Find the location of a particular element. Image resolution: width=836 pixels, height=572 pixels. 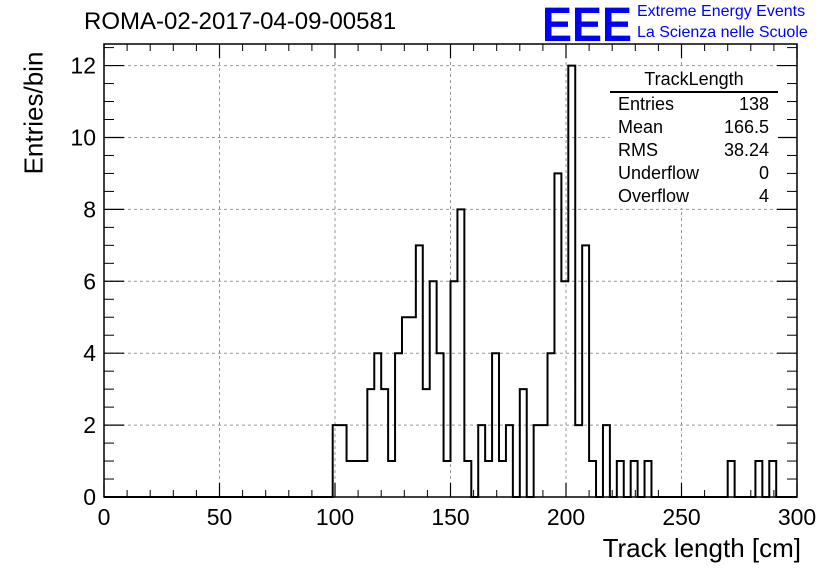

y-tick-label: 2 is located at coordinates (89, 425).